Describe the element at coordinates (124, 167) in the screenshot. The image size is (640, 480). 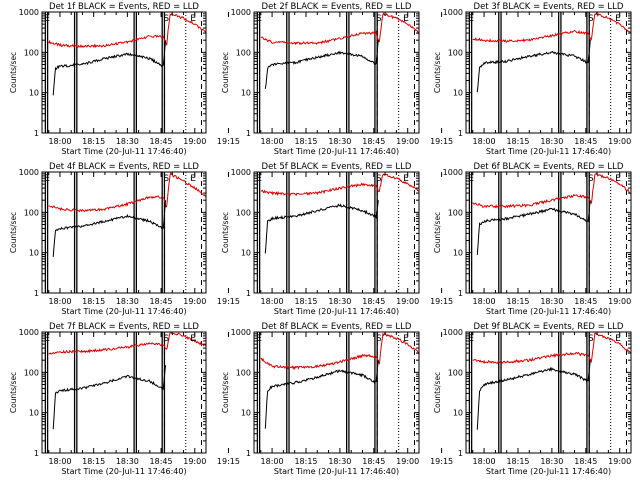
I see `chart-title: Det 4f BLACK = Events, RED = LLD` at that location.